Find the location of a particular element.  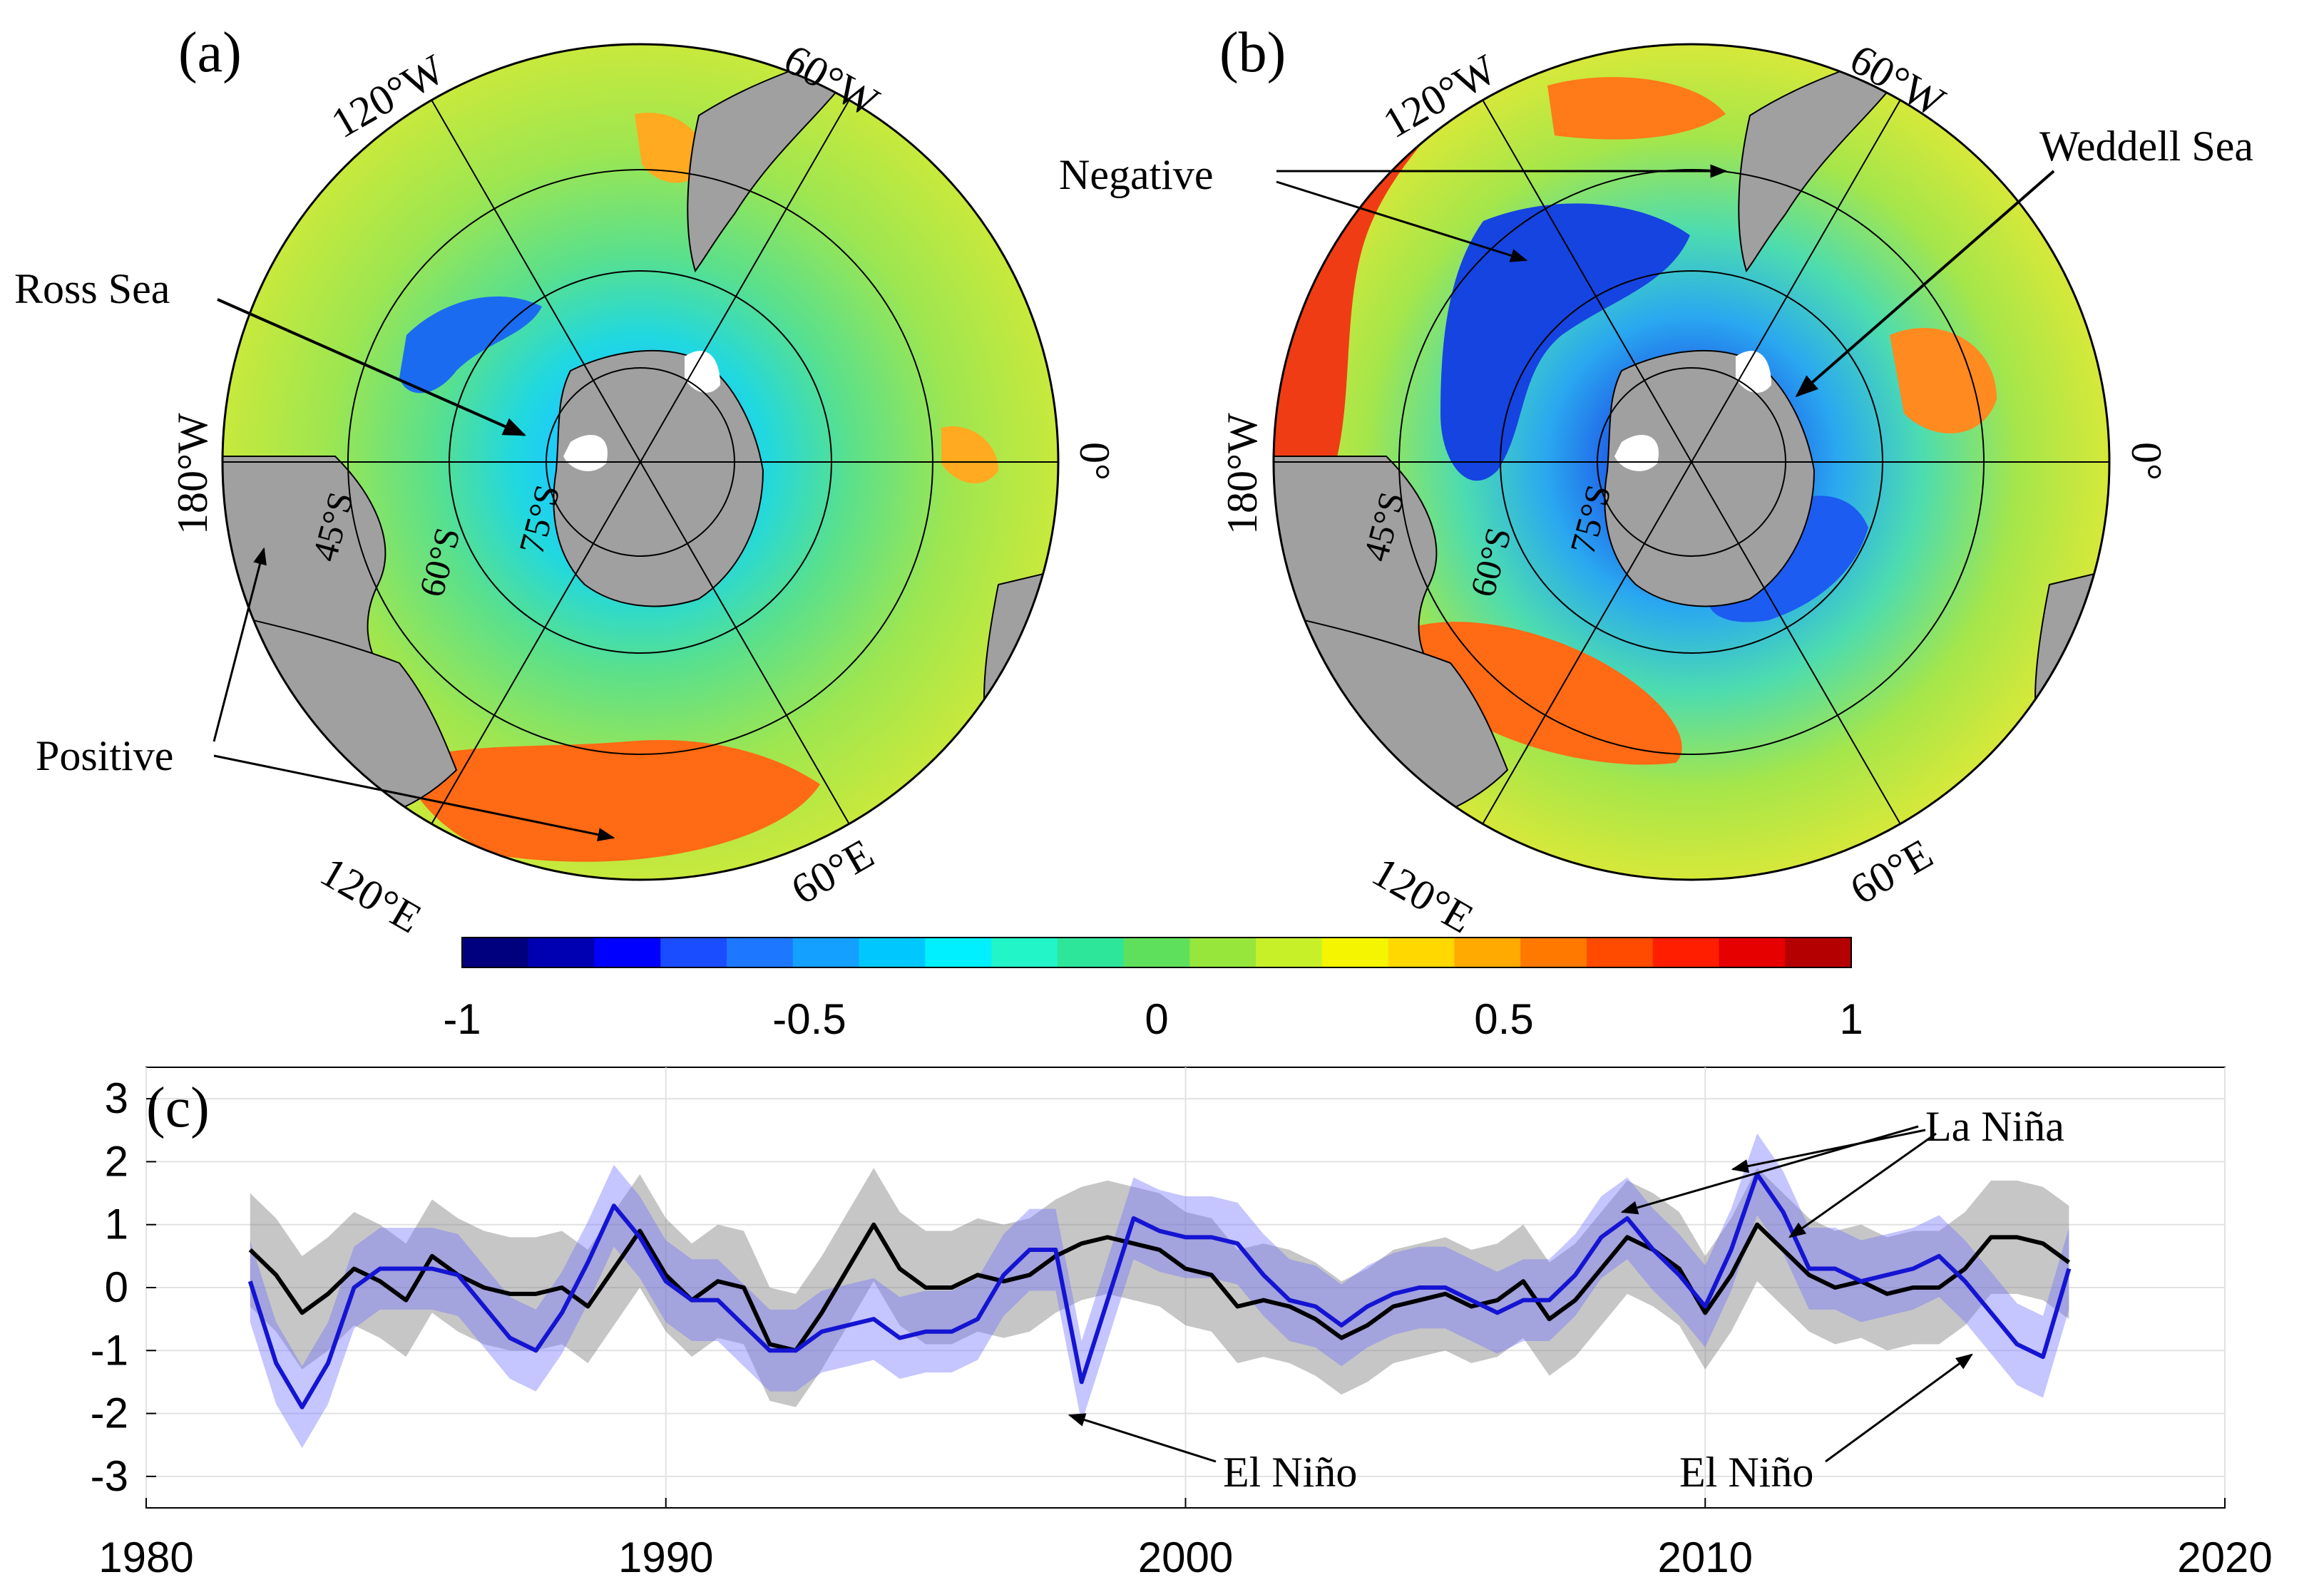

colorbar: -1 -0.5 0 0.5 1 is located at coordinates (1153, 990).